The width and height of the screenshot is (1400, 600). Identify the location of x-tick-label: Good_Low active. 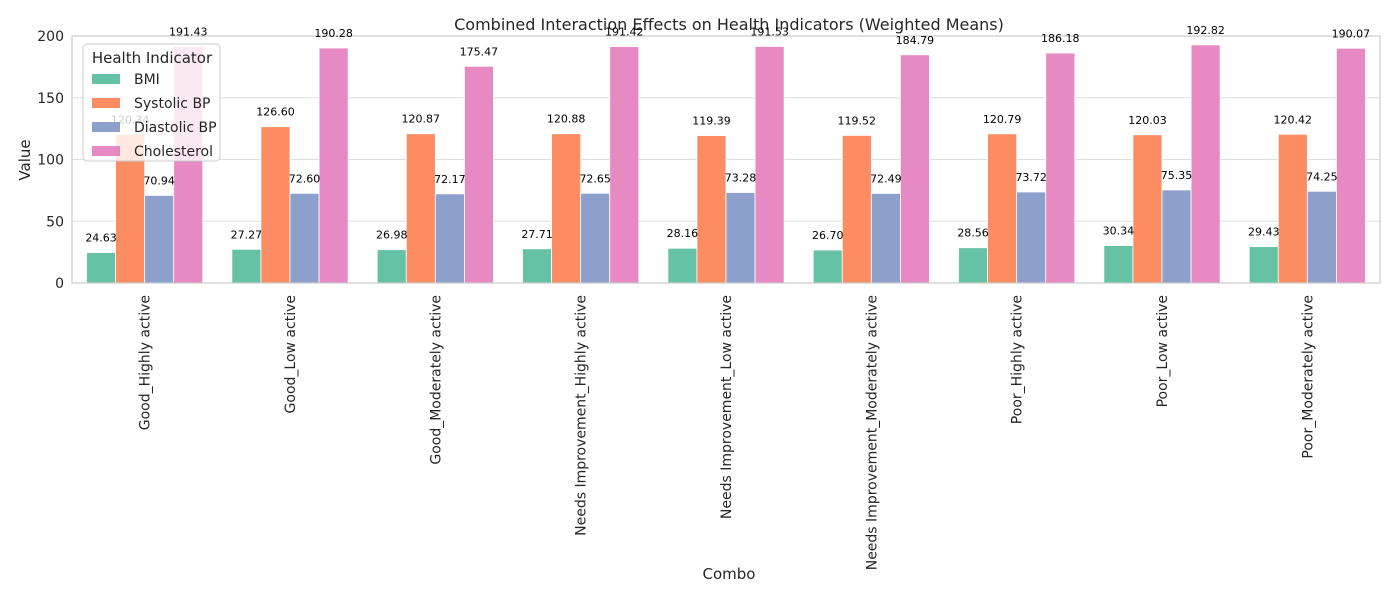
(291, 354).